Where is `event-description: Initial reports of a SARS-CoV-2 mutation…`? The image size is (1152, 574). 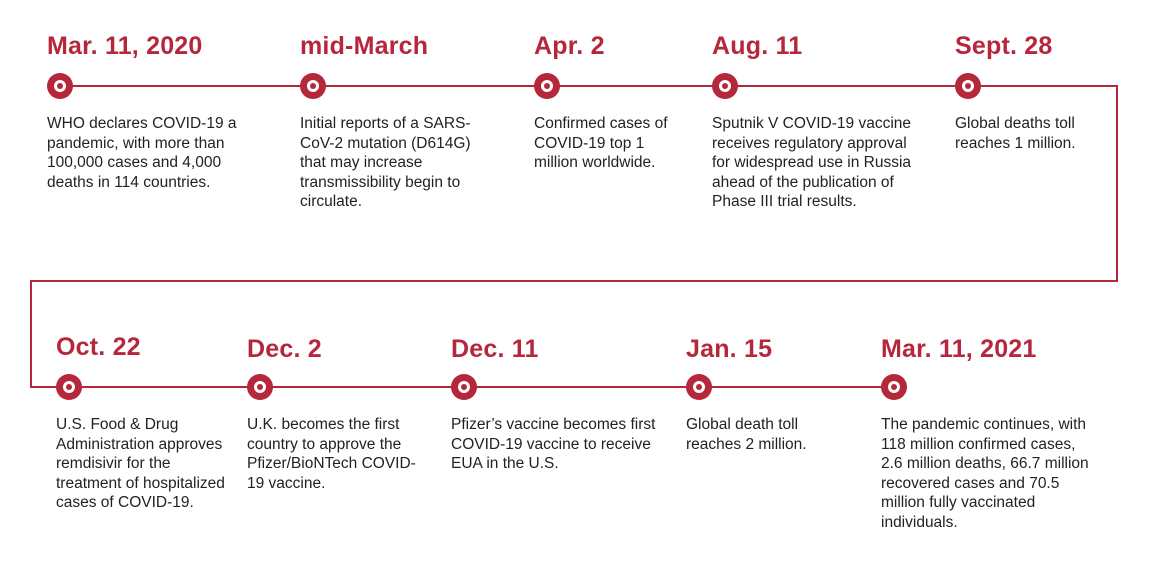 event-description: Initial reports of a SARS-CoV-2 mutation… is located at coordinates (385, 162).